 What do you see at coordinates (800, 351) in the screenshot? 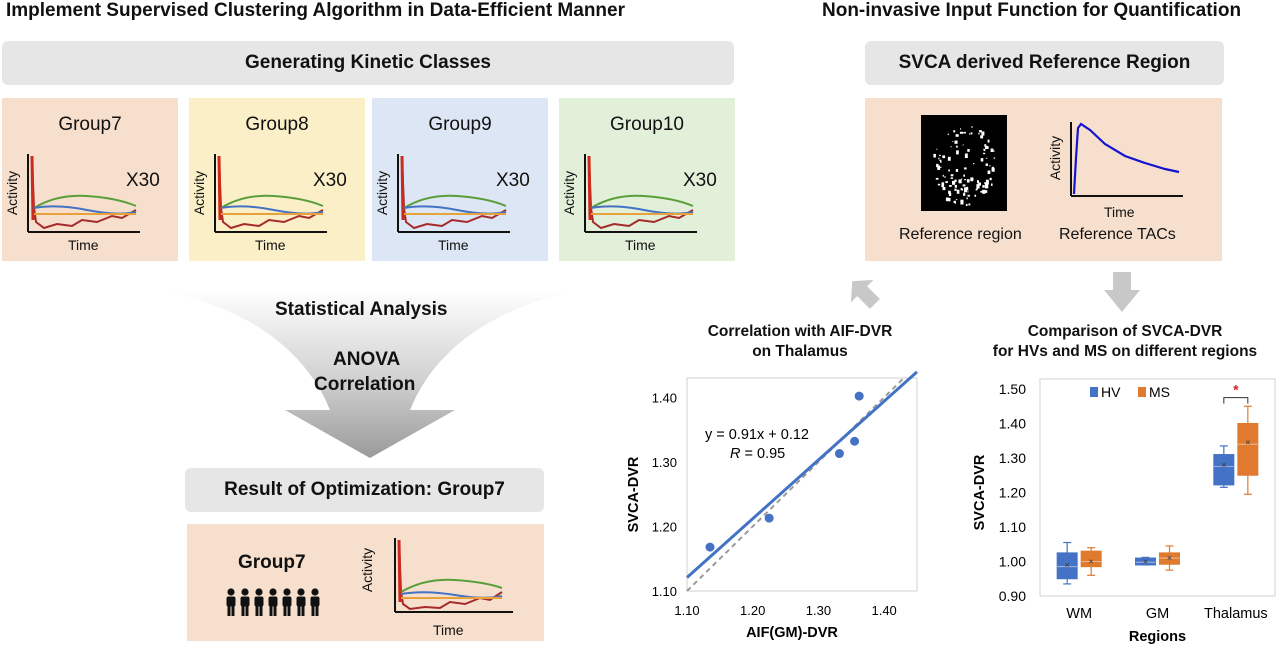
I see `corr-title-line2: on Thalamus` at bounding box center [800, 351].